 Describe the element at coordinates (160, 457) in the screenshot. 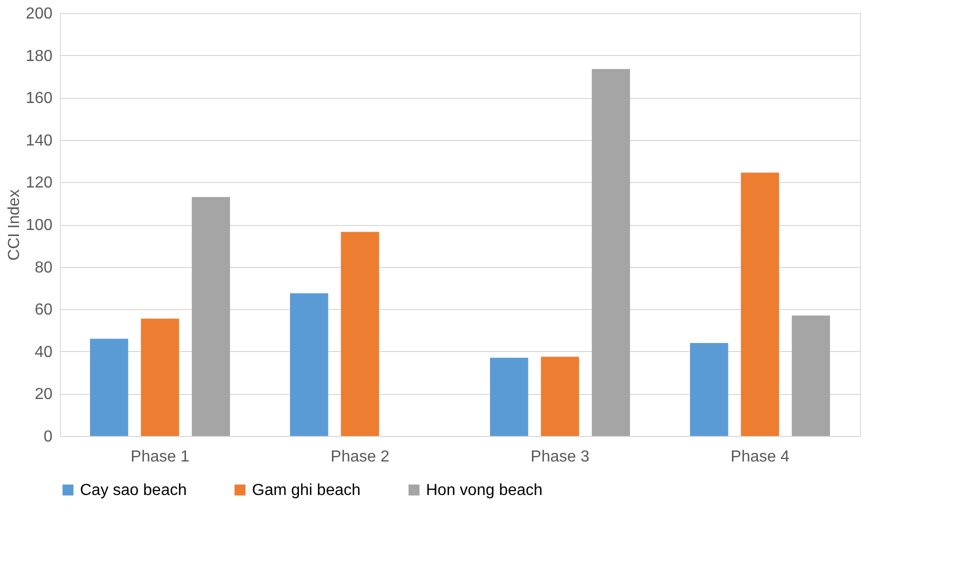

I see `x-tick-label: Phase 1` at that location.